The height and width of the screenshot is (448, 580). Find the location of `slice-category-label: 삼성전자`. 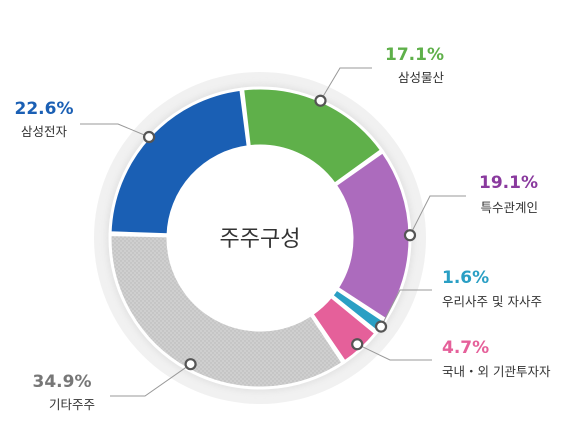

slice-category-label: 삼성전자 is located at coordinates (44, 131).